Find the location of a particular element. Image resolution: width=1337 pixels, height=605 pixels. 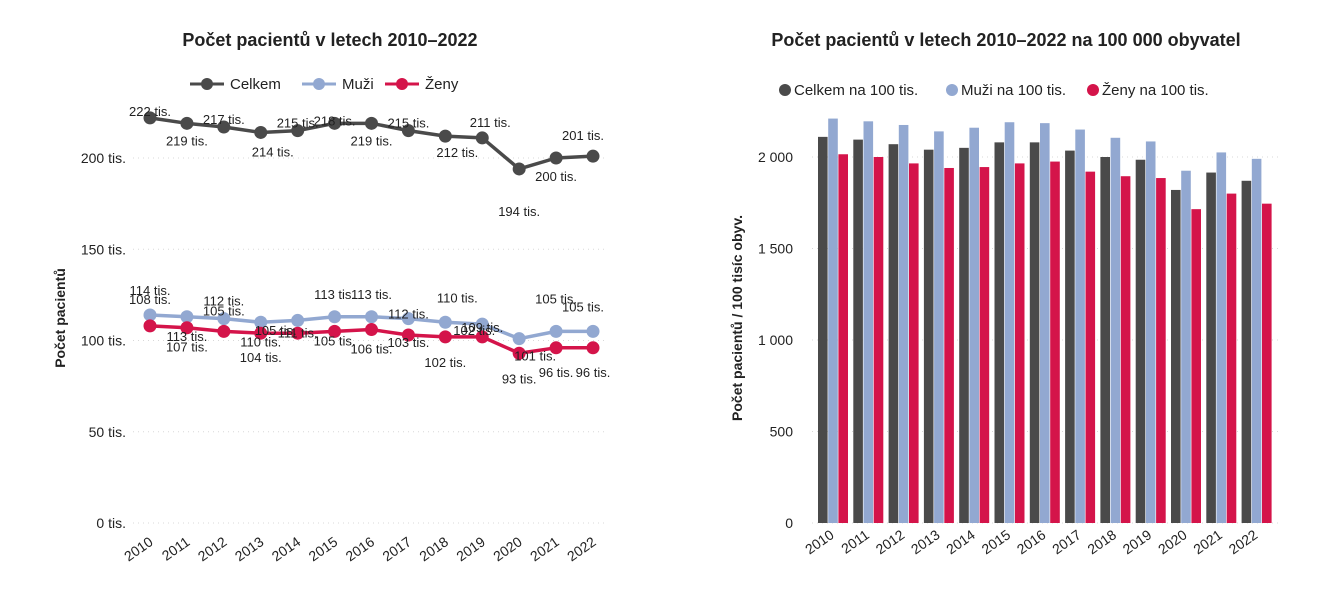

y-tick-label: 2 000 is located at coordinates (775, 157).